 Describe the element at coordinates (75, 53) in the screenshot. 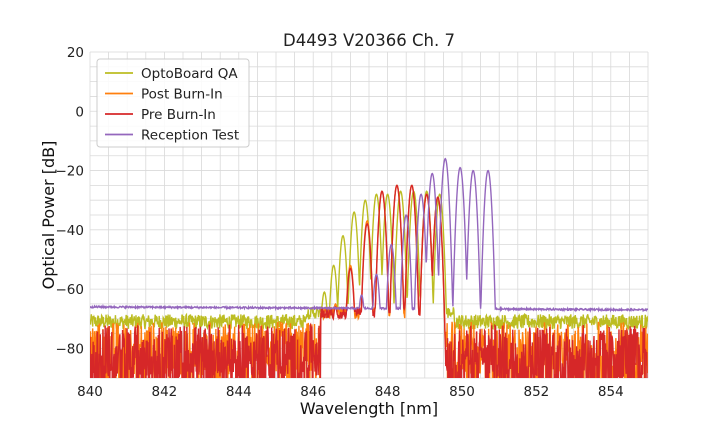

I see `y-tick-label: 20` at that location.